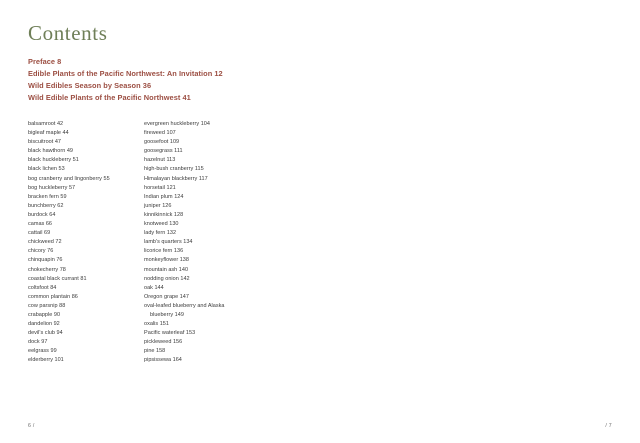 Image resolution: width=640 pixels, height=443 pixels. Describe the element at coordinates (160, 187) in the screenshot. I see `list-item: horsetail 121` at that location.